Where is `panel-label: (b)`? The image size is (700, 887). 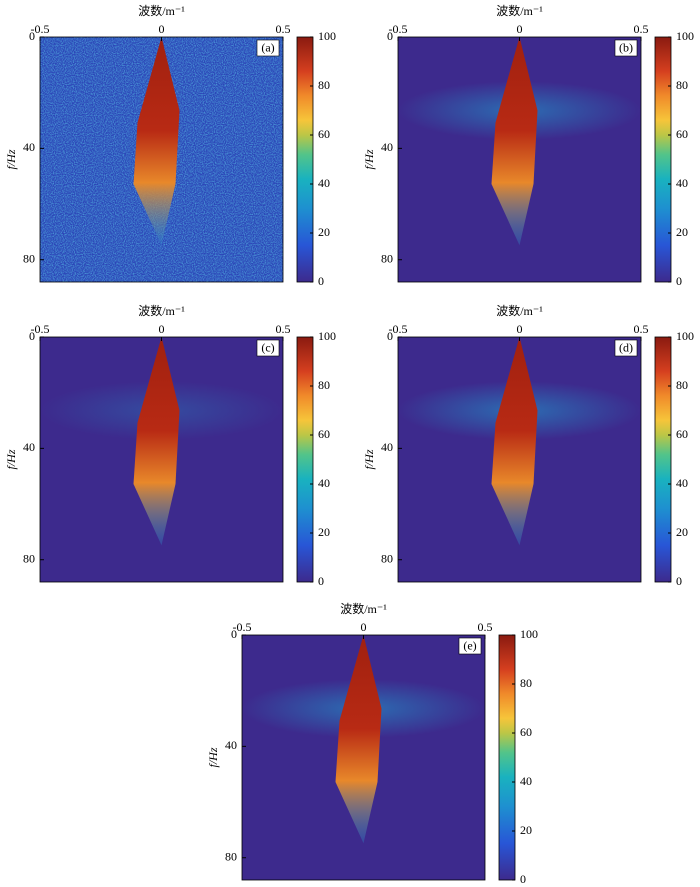
panel-label: (b) is located at coordinates (626, 47).